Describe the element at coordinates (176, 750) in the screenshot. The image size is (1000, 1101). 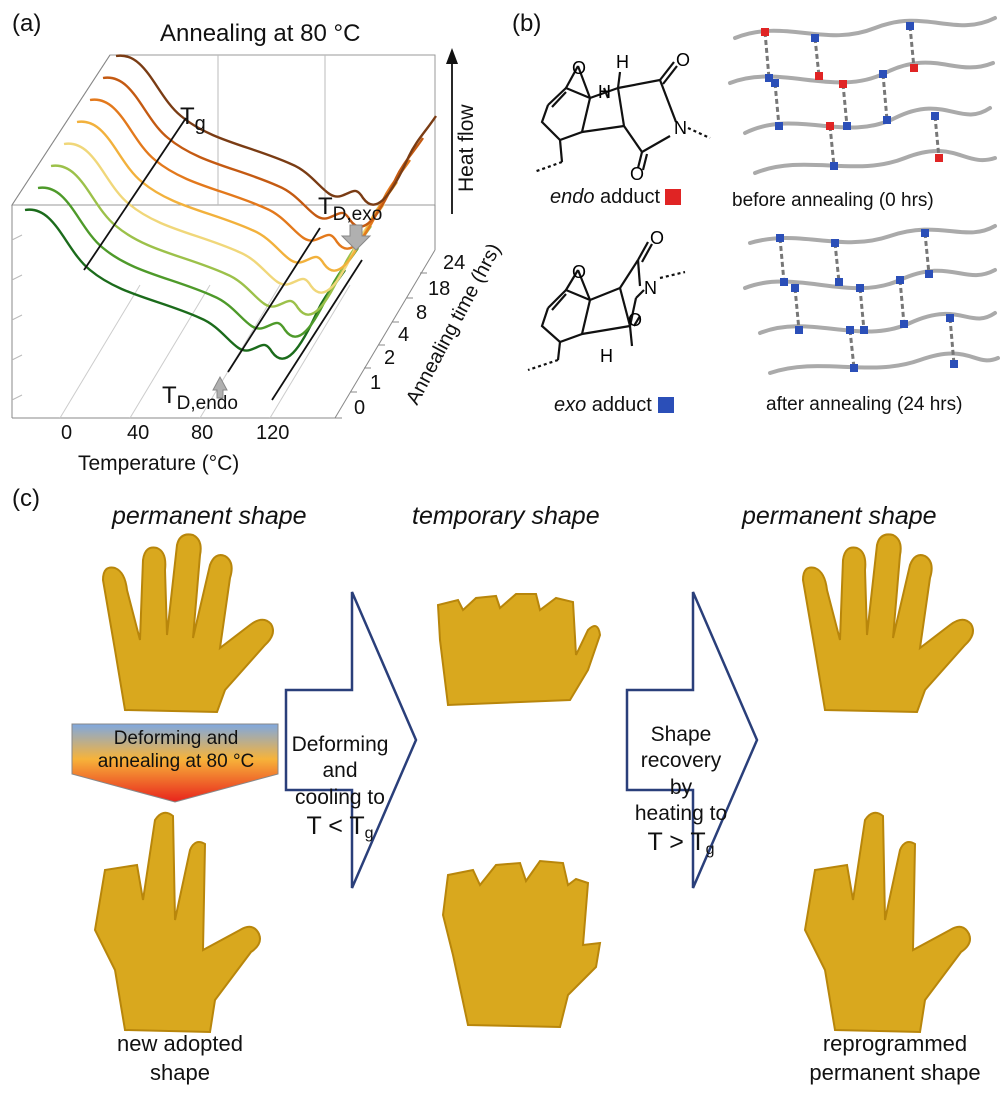
I see `deforming-annealing-text: Deforming and annealing at 80 °C` at that location.